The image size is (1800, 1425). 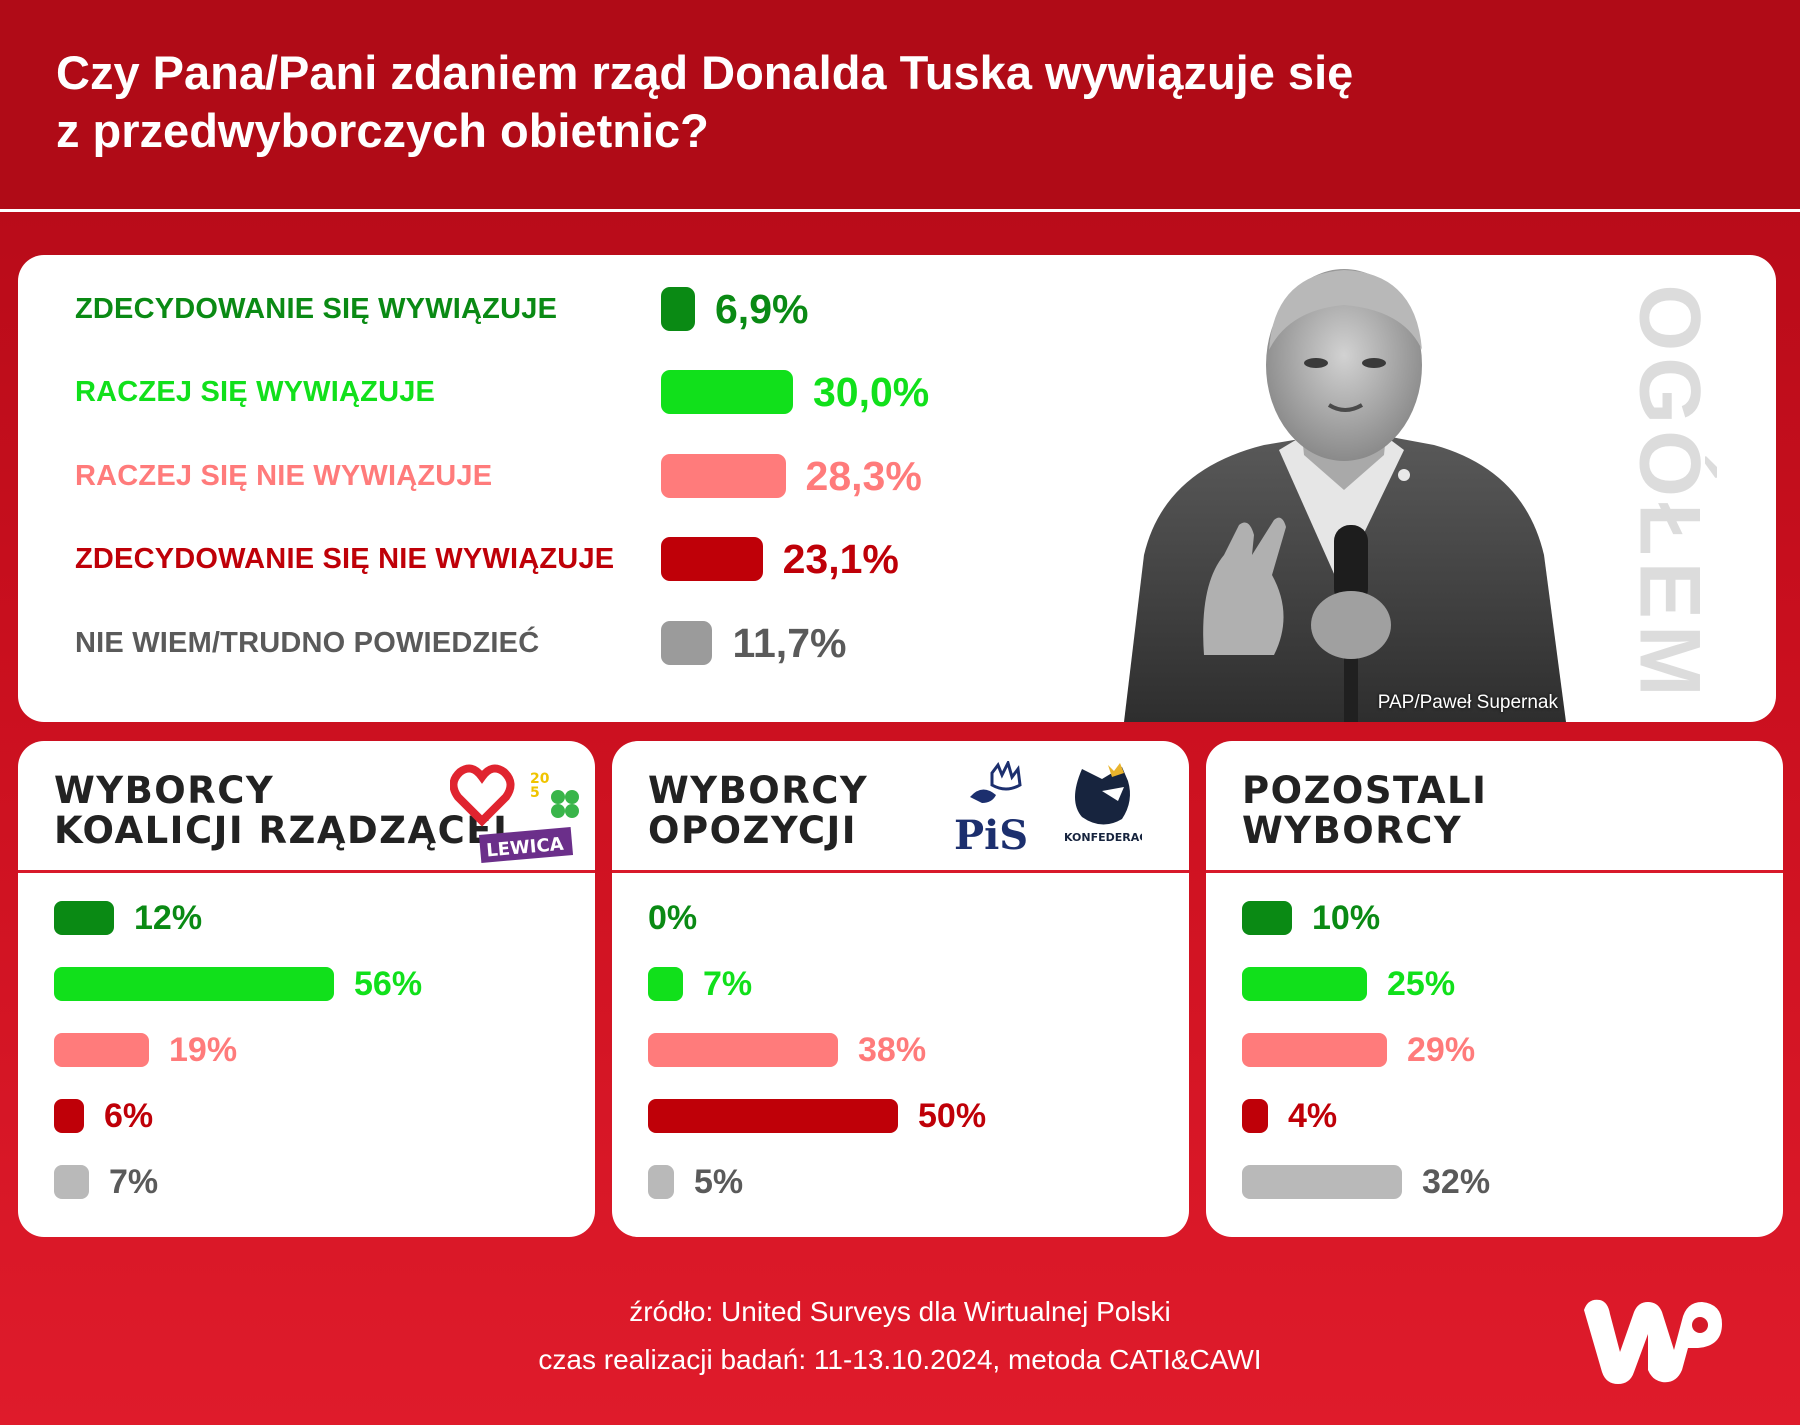 I want to click on other-voters-card: POZOSTALI WYBORCY 10% 25% 29% 4% 32%, so click(x=1494, y=989).